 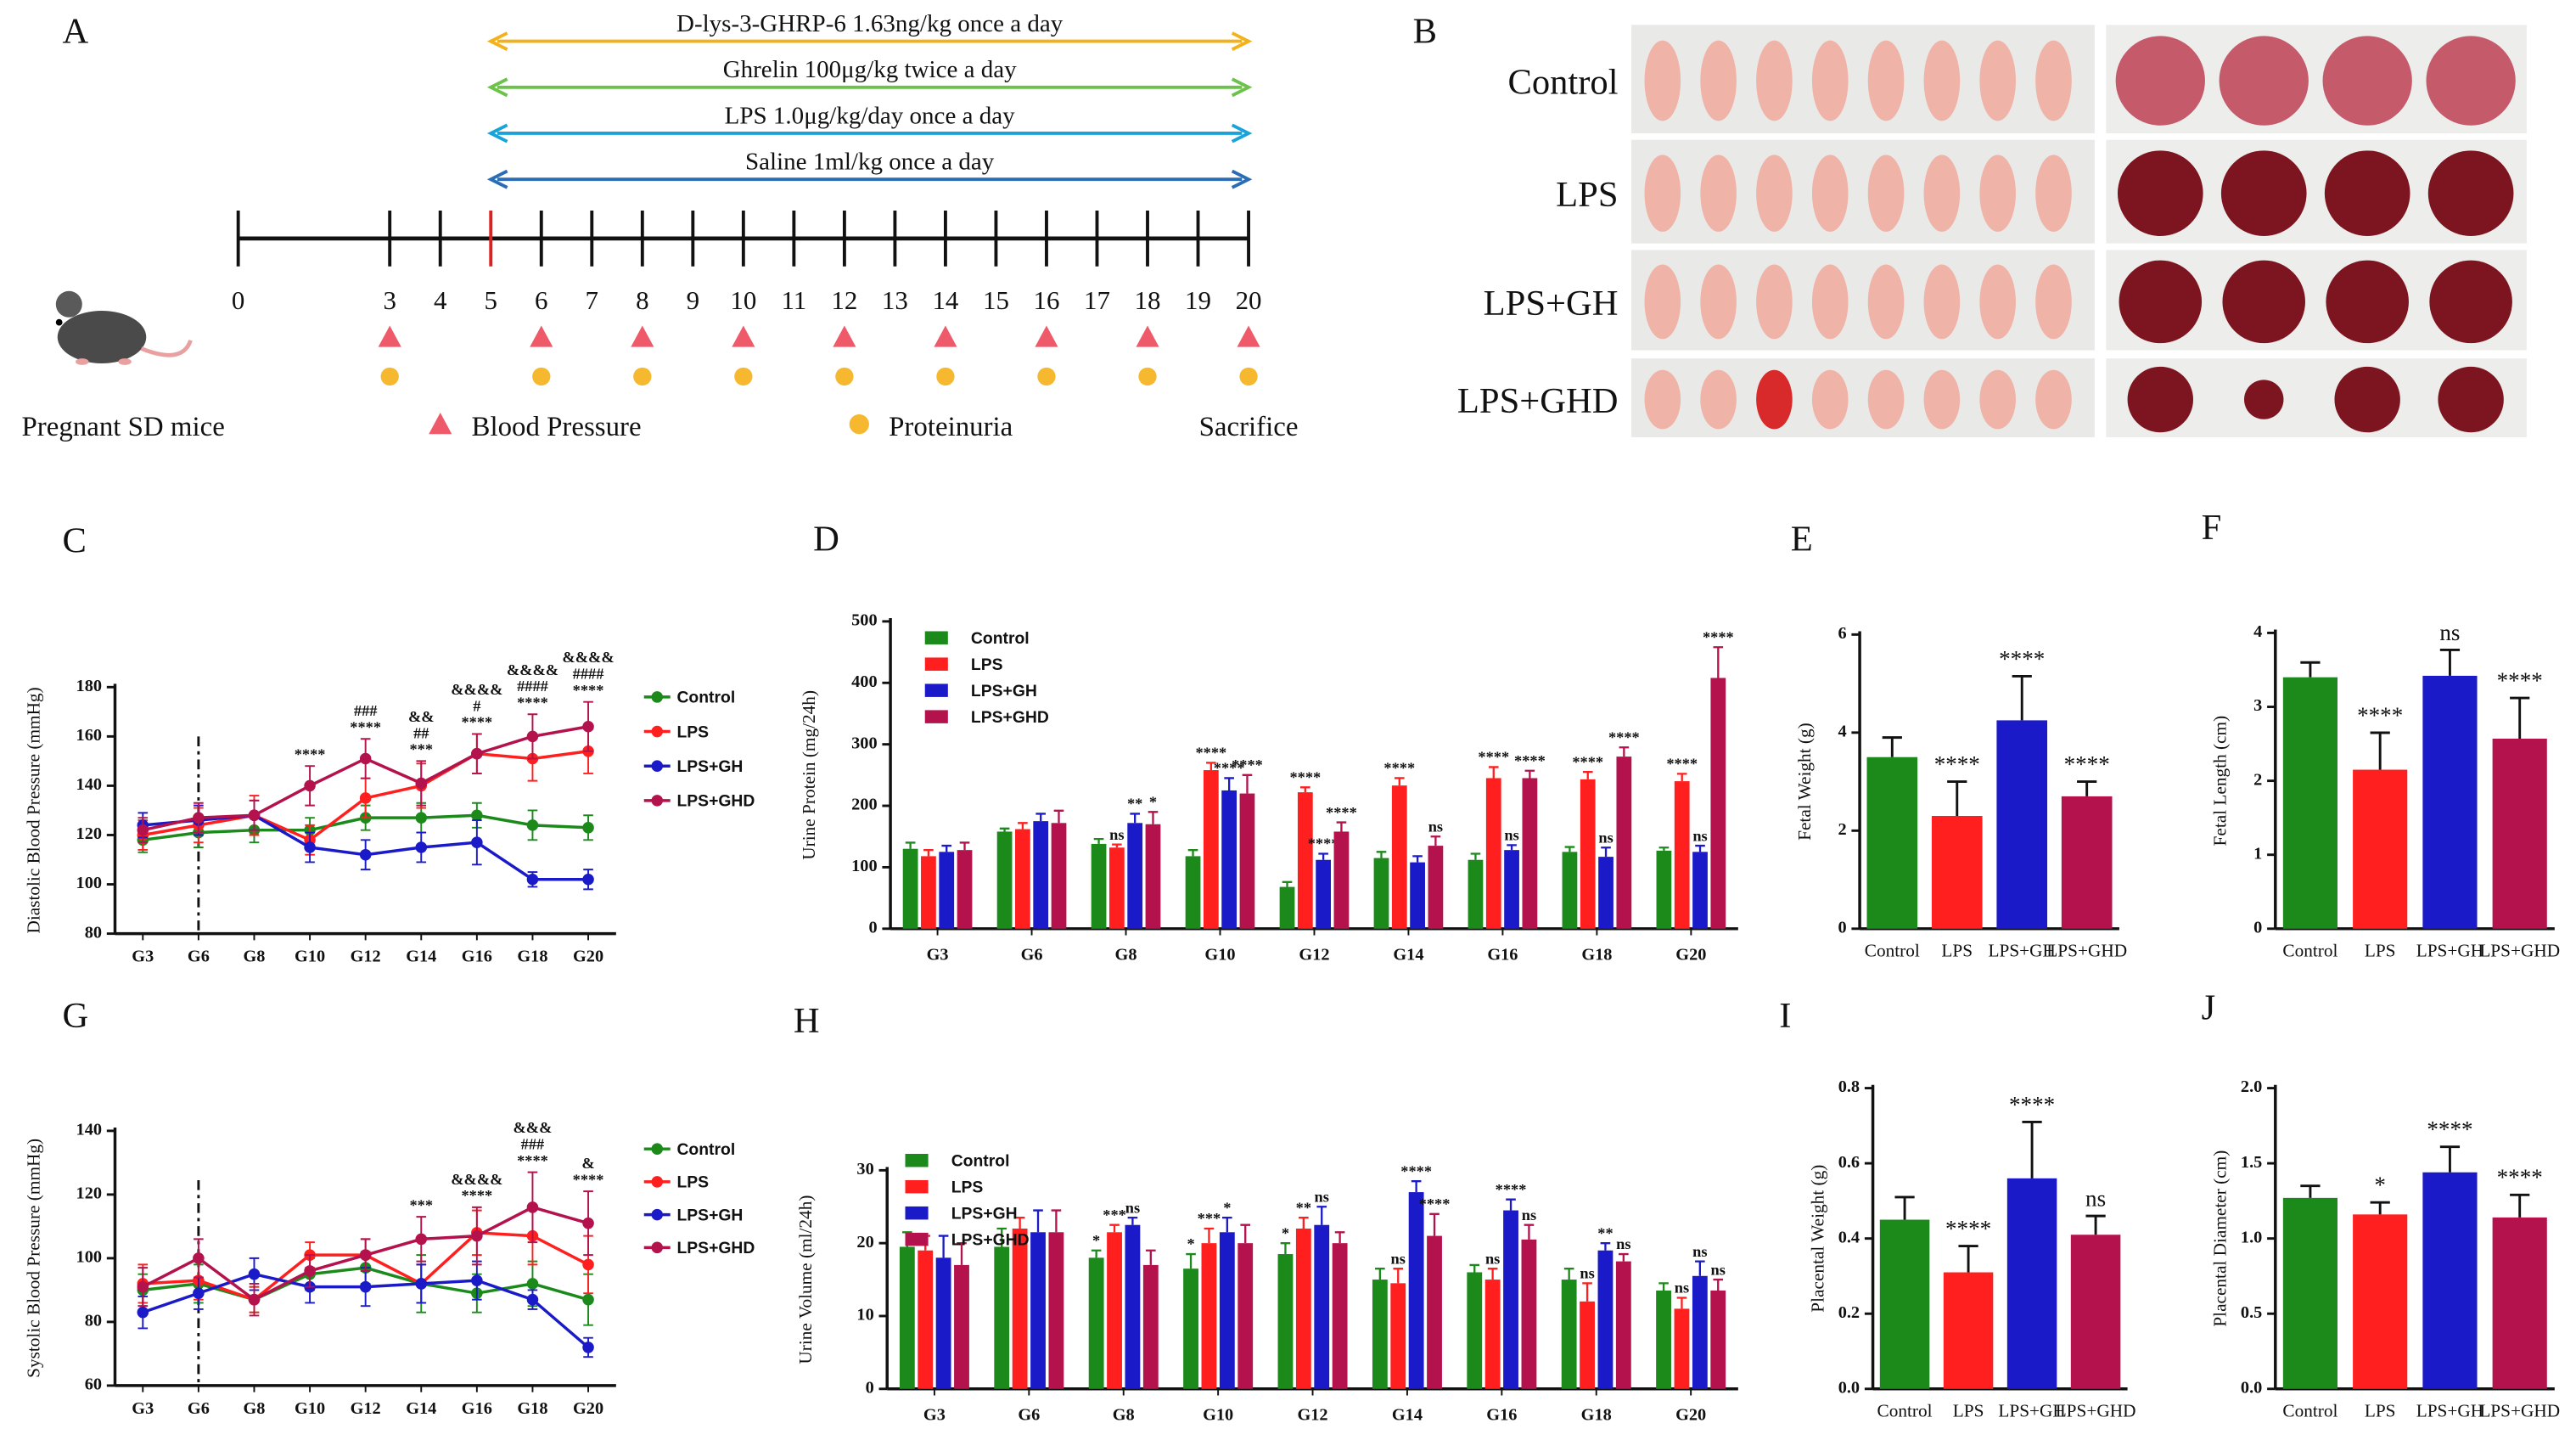 I want to click on y-tick-label: 120, so click(x=89, y=1194).